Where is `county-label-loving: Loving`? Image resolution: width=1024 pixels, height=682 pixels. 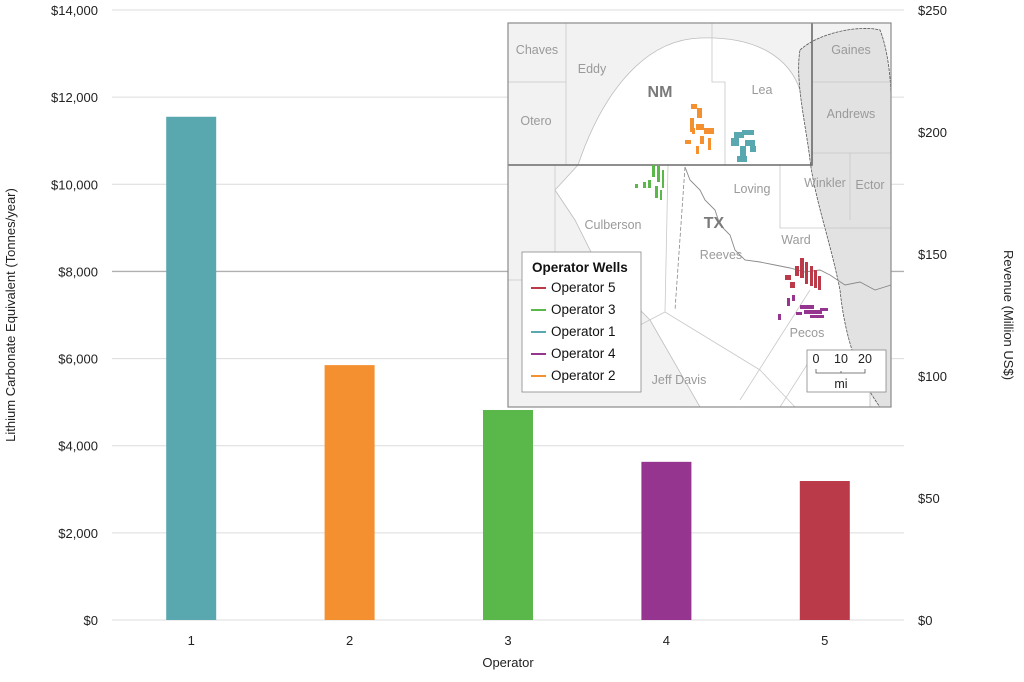 county-label-loving: Loving is located at coordinates (752, 189).